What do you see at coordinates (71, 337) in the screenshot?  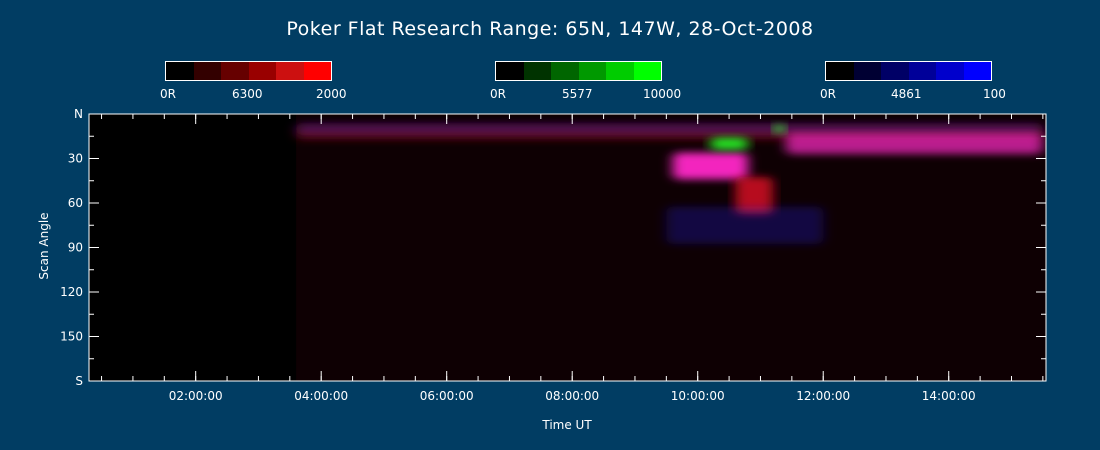 I see `y-tick-label: 150` at bounding box center [71, 337].